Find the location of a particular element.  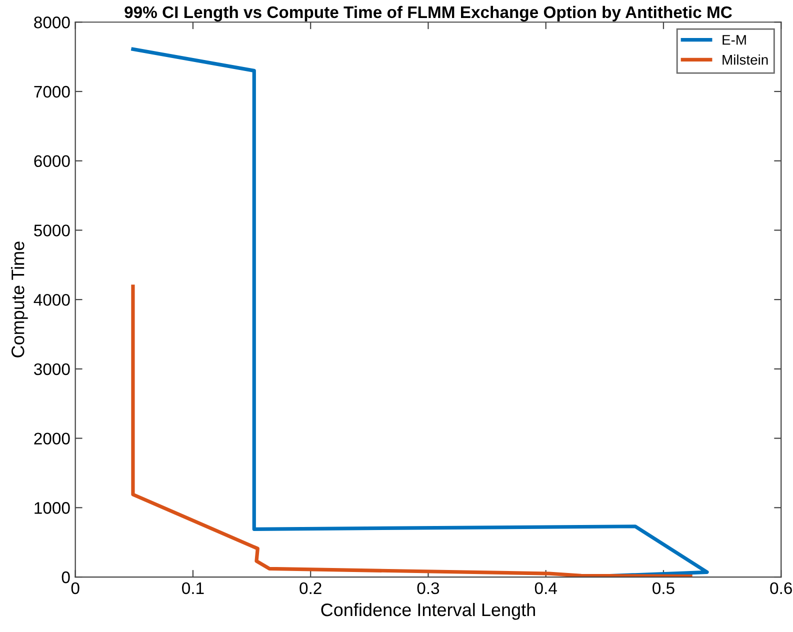

y-tick-label: 1000 is located at coordinates (52, 508).